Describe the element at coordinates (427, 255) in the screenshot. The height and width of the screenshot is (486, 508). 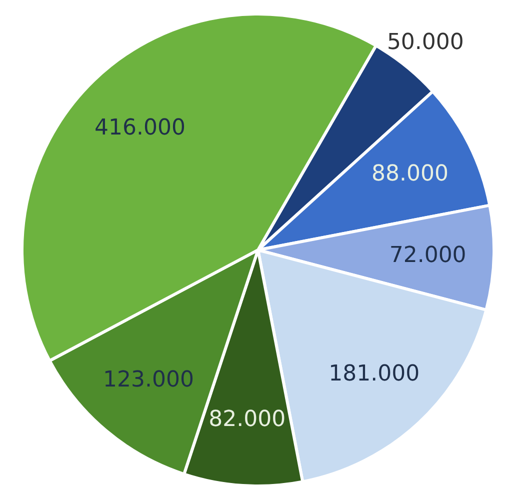
I see `data-label: 72.000` at that location.